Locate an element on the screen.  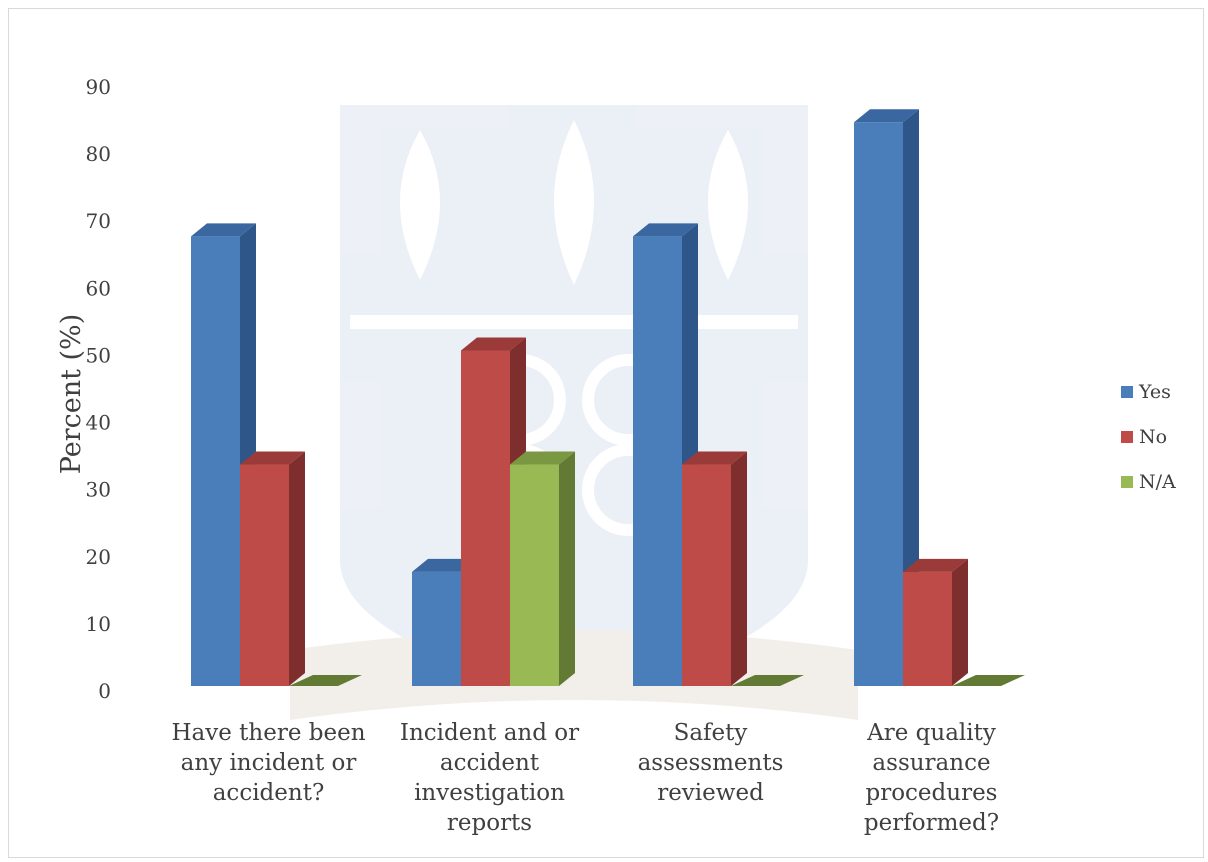
y-tick-label: 30 is located at coordinates (98, 490).